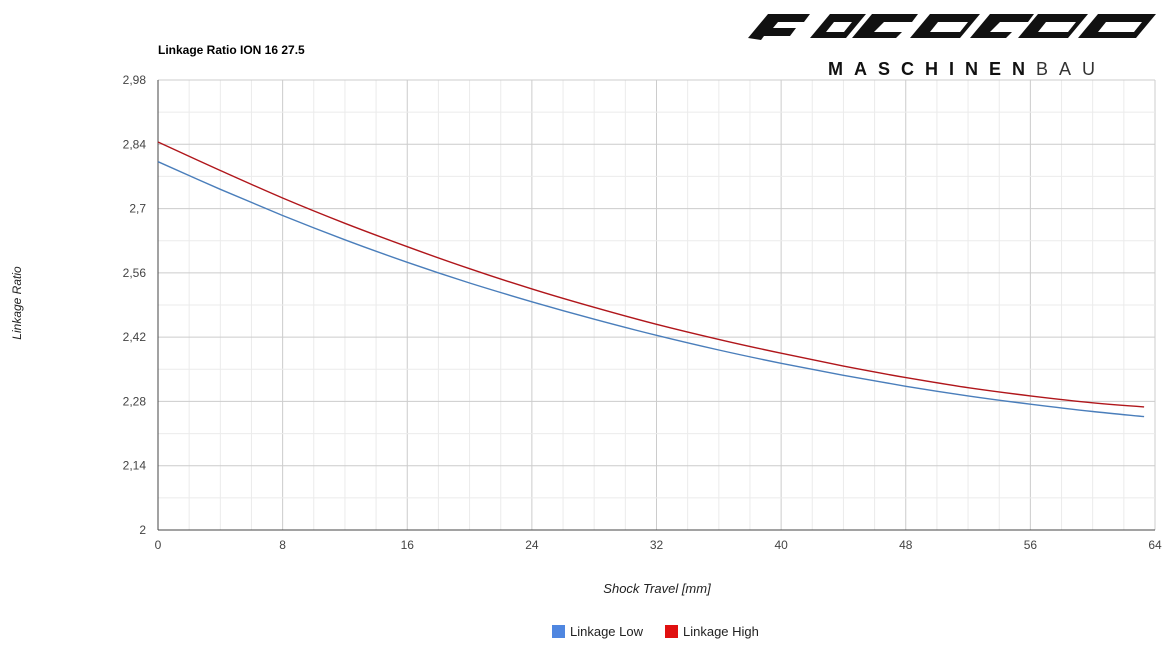 The height and width of the screenshot is (647, 1170). Describe the element at coordinates (657, 545) in the screenshot. I see `x-tick-label: 32` at that location.